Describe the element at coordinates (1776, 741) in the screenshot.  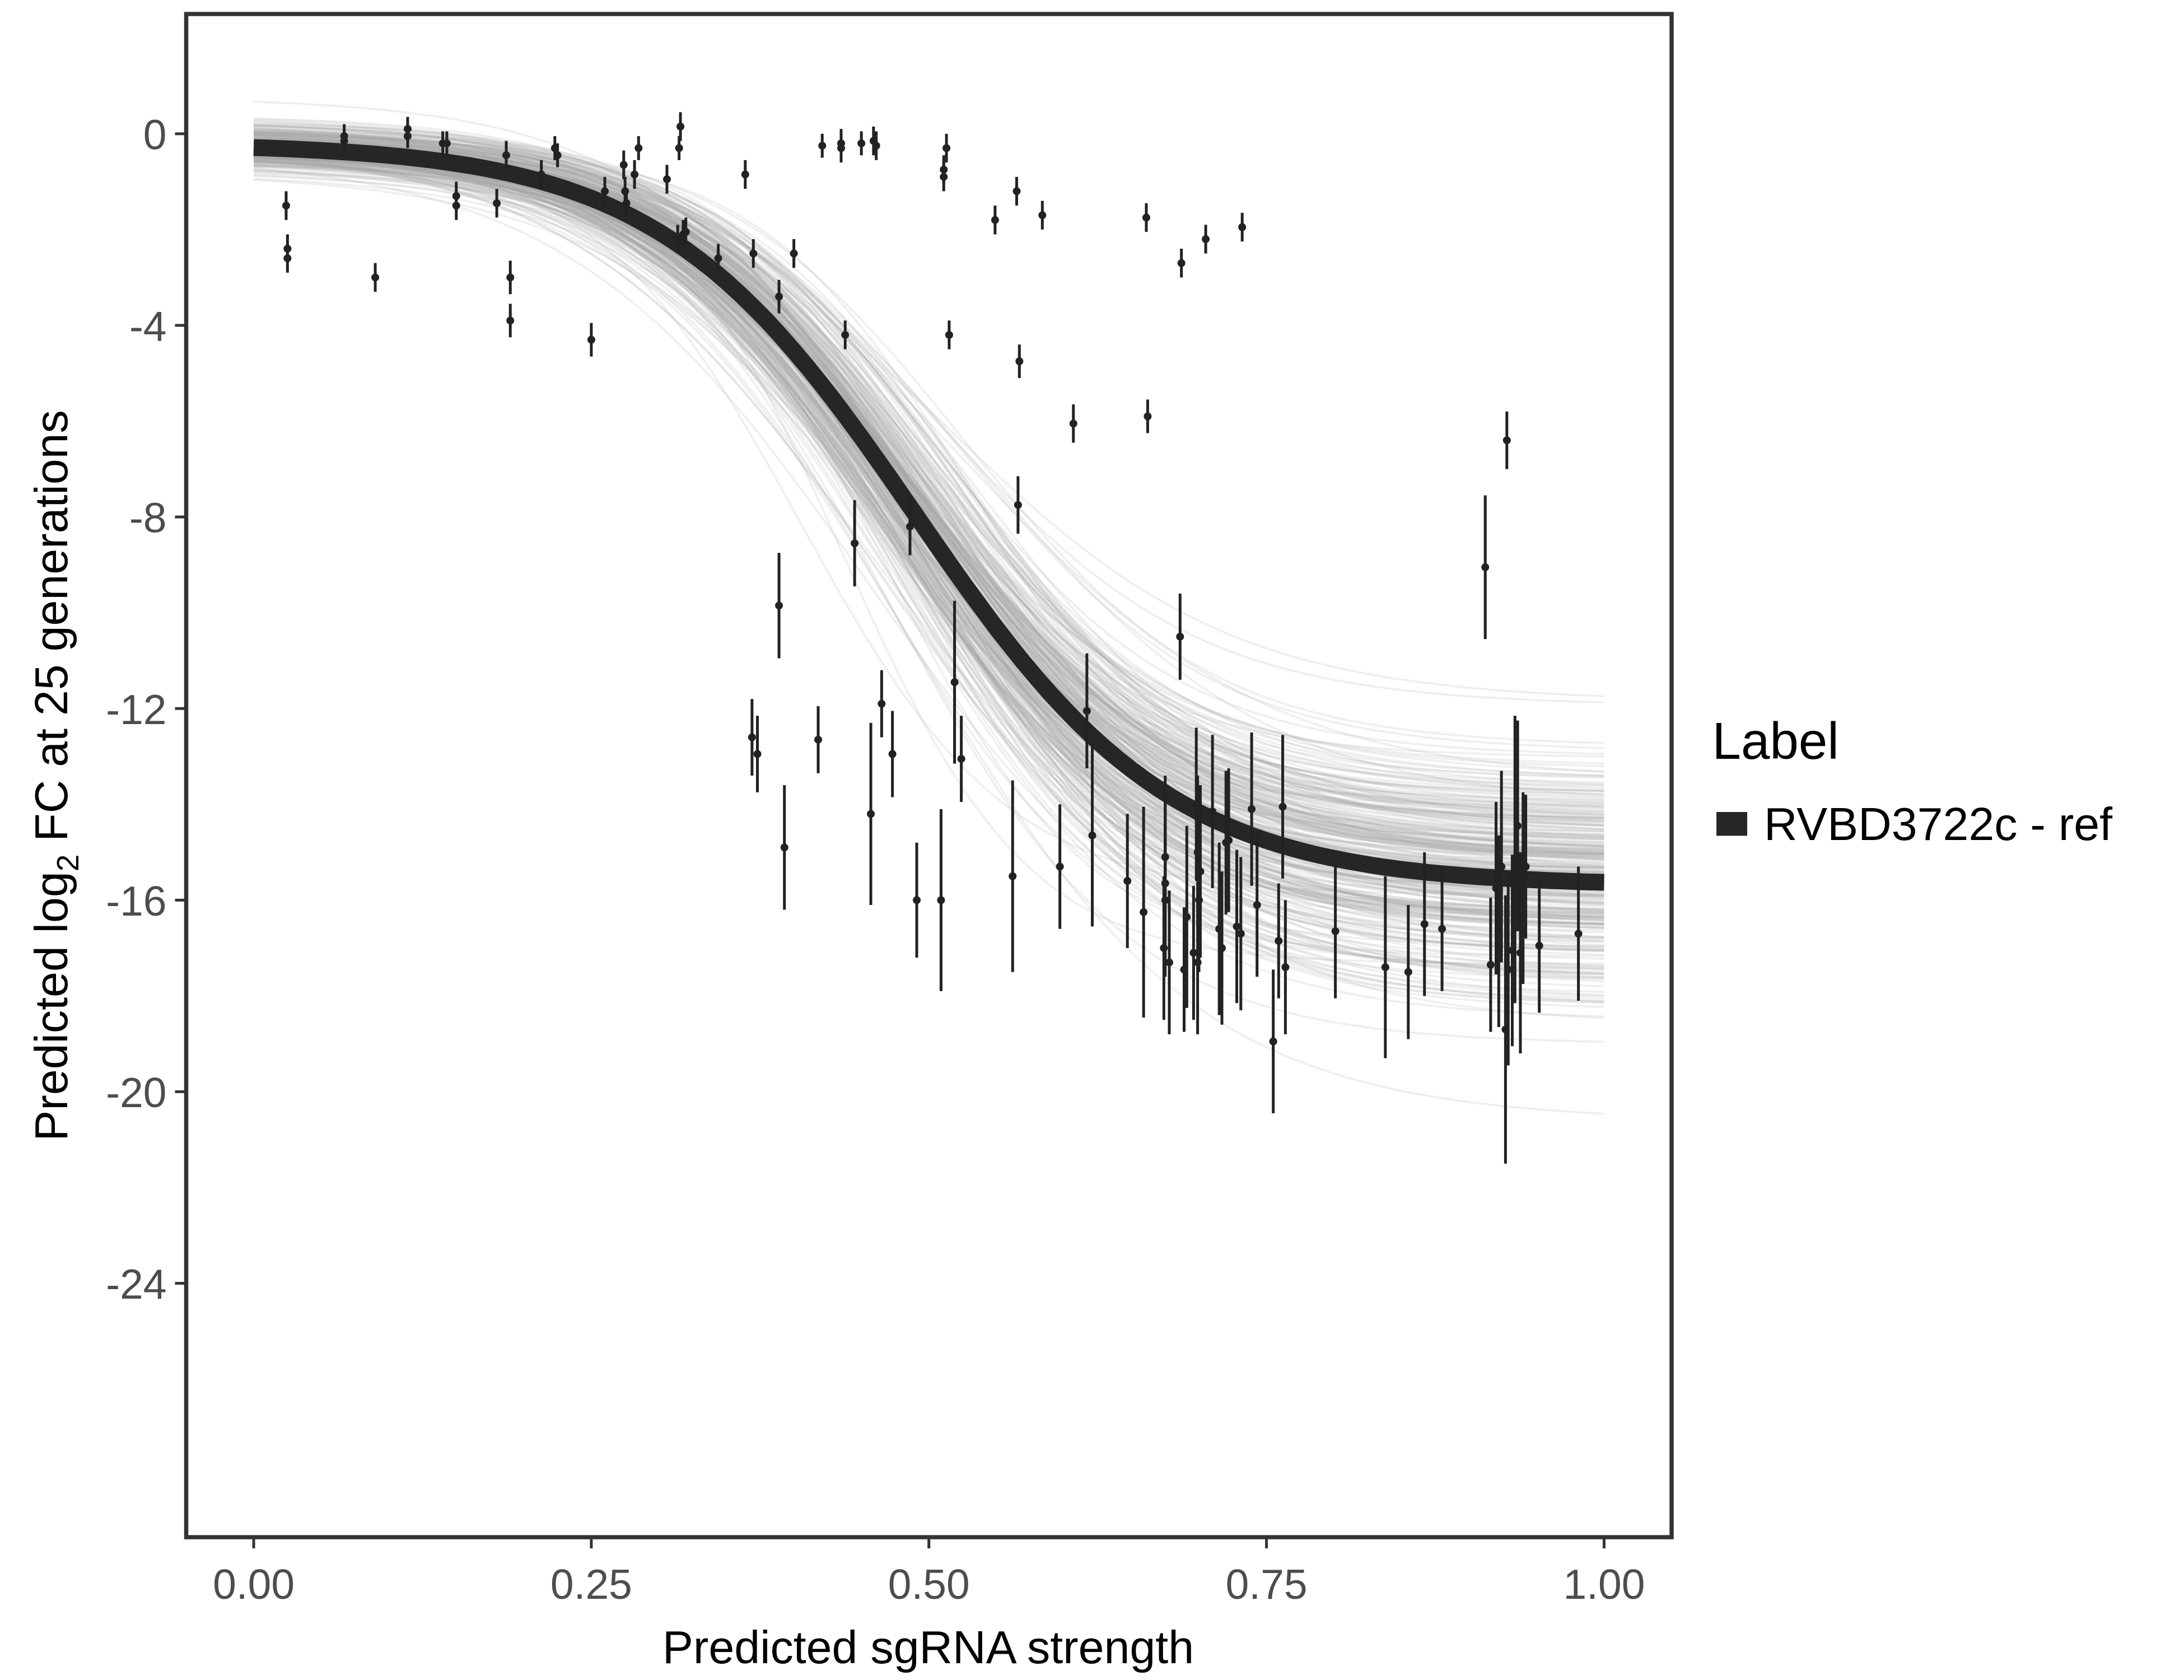
I see `legend-title: Label` at that location.